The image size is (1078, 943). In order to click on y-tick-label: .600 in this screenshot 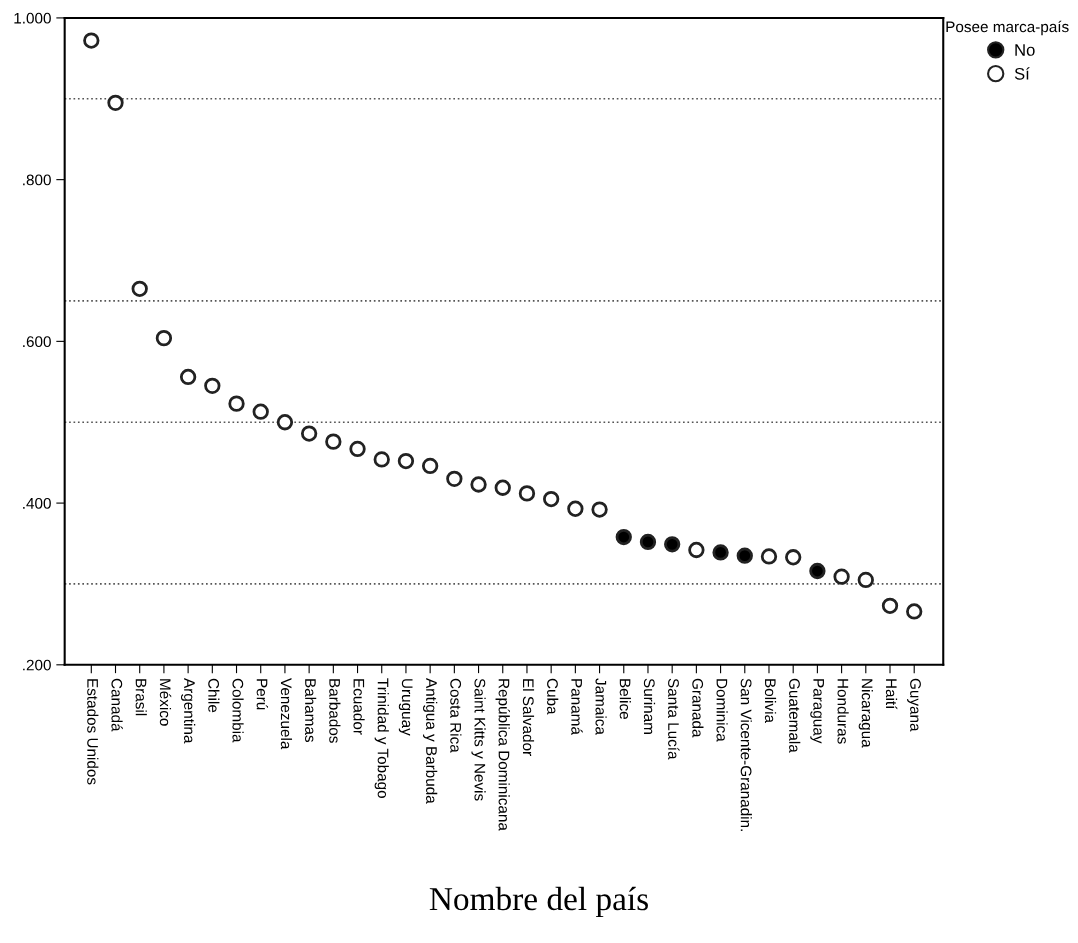, I will do `click(37, 342)`.